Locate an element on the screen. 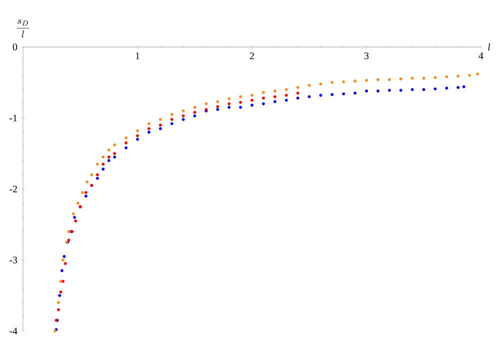 The image size is (498, 341). y-tick-label: -2 is located at coordinates (13, 189).